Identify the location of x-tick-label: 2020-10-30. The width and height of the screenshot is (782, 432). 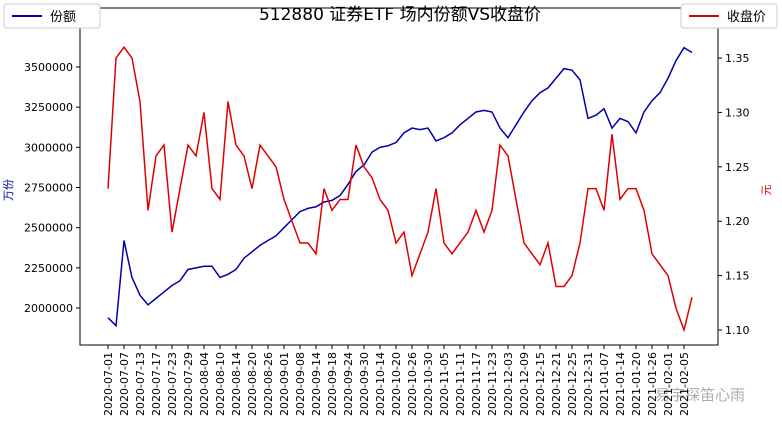
(428, 384).